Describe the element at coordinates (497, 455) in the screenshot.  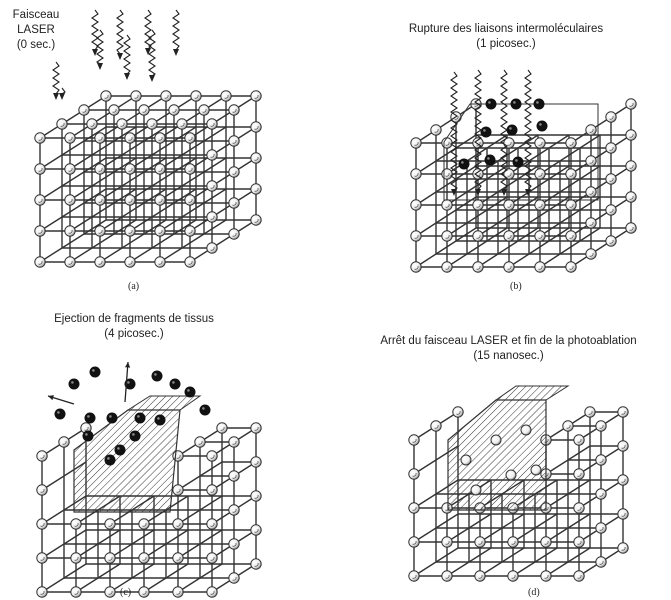
I see `crater-hatched-wall` at that location.